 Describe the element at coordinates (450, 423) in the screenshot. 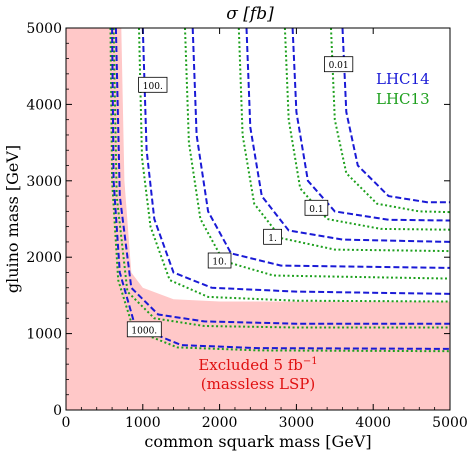

I see `x-tick-label: 5000` at that location.